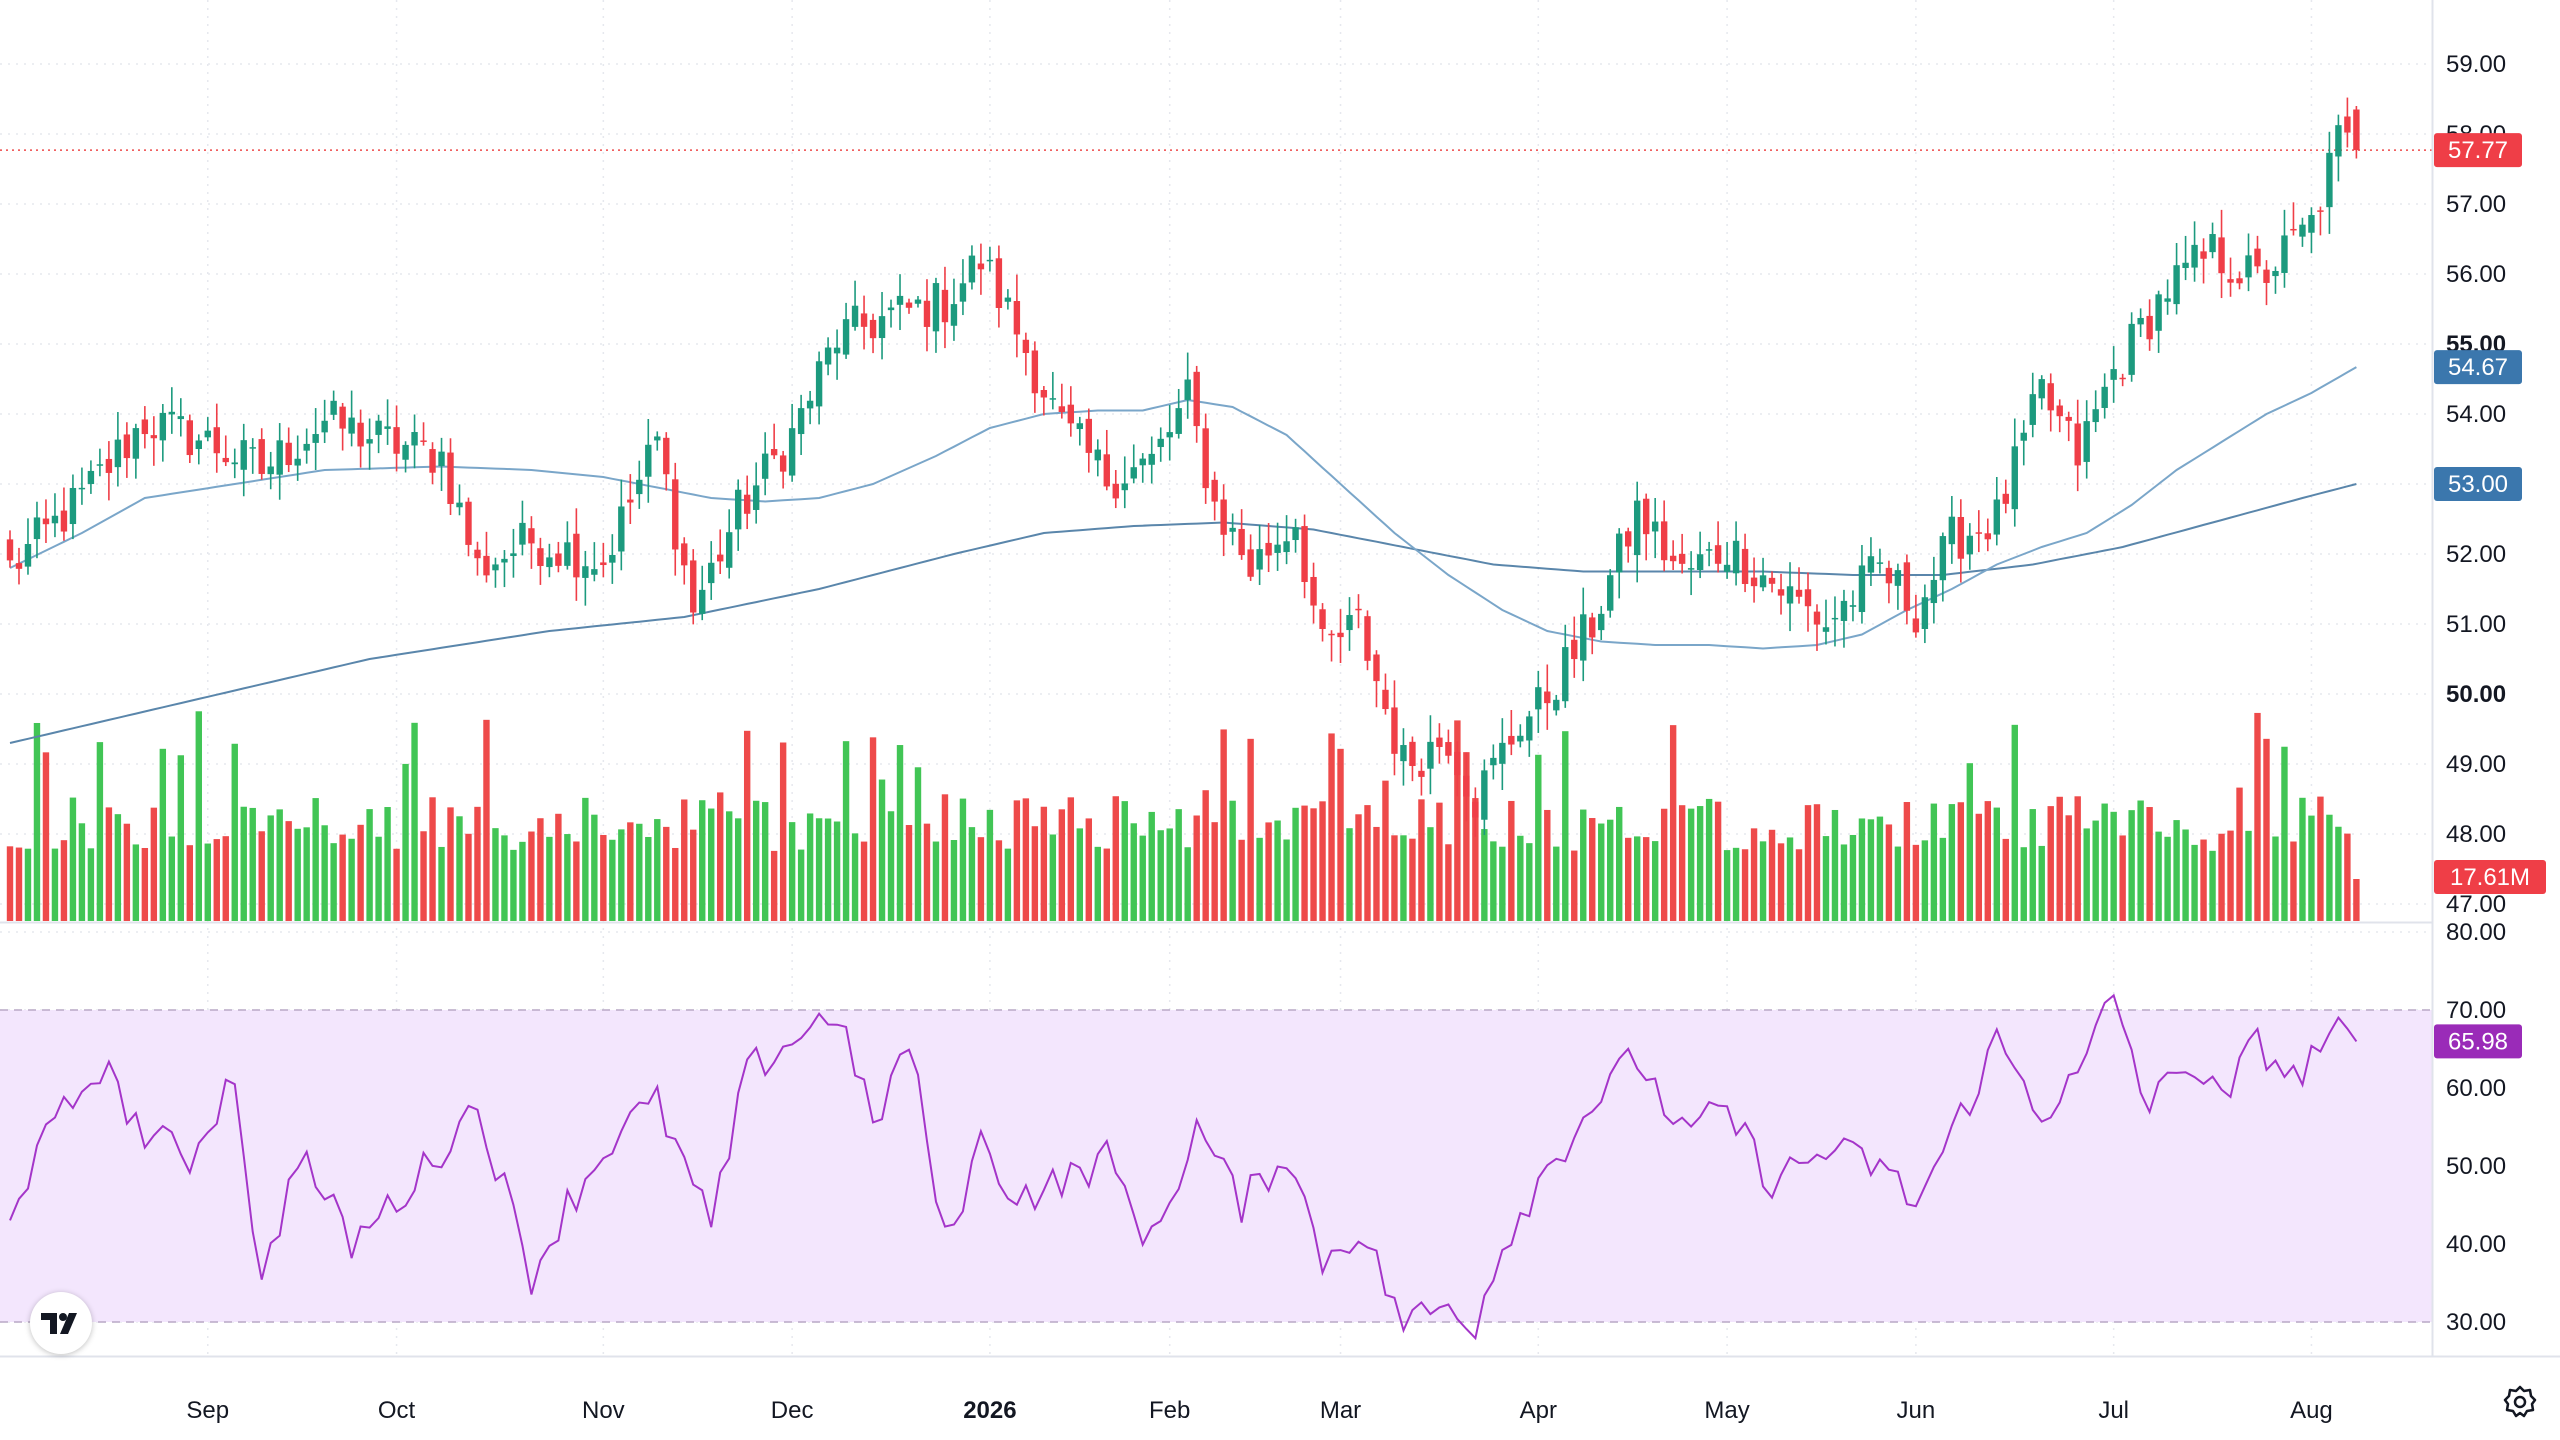 The height and width of the screenshot is (1440, 2560). What do you see at coordinates (2476, 1127) in the screenshot?
I see `rsi-axis: 80.00 70.00 60.00 50.00 40.00 30.00` at bounding box center [2476, 1127].